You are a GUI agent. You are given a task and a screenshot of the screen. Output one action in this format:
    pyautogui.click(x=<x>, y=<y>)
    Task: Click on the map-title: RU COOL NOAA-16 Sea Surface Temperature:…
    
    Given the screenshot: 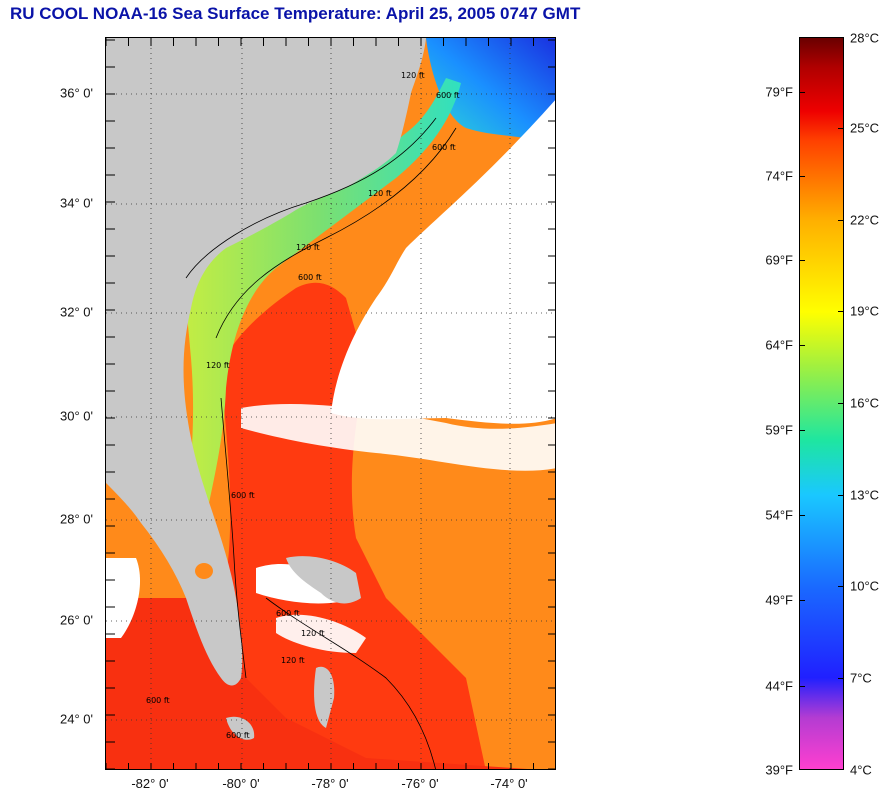 What is the action you would take?
    pyautogui.click(x=295, y=13)
    